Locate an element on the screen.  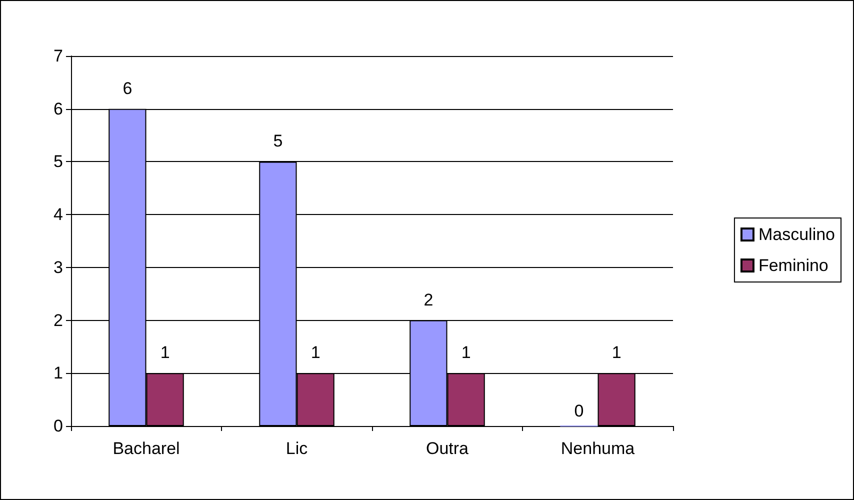
data-label: 5 is located at coordinates (278, 141).